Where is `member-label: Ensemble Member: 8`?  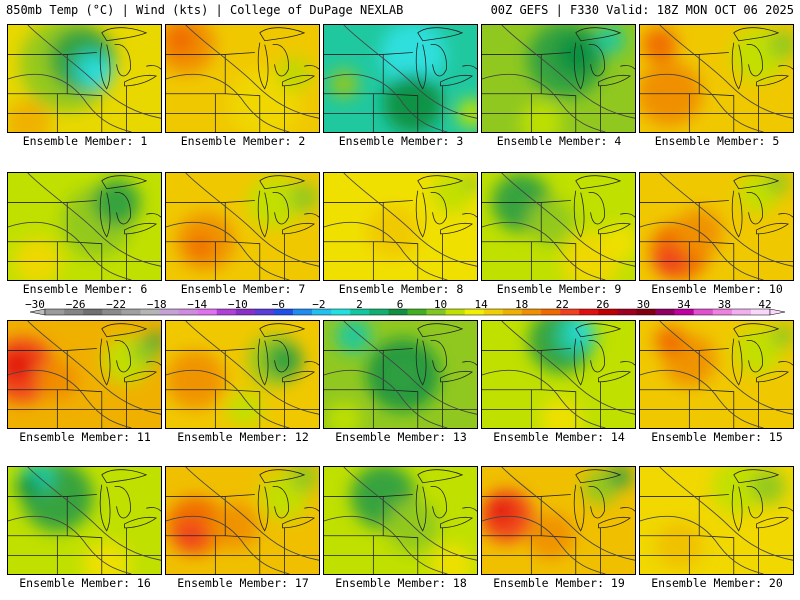 member-label: Ensemble Member: 8 is located at coordinates (401, 289).